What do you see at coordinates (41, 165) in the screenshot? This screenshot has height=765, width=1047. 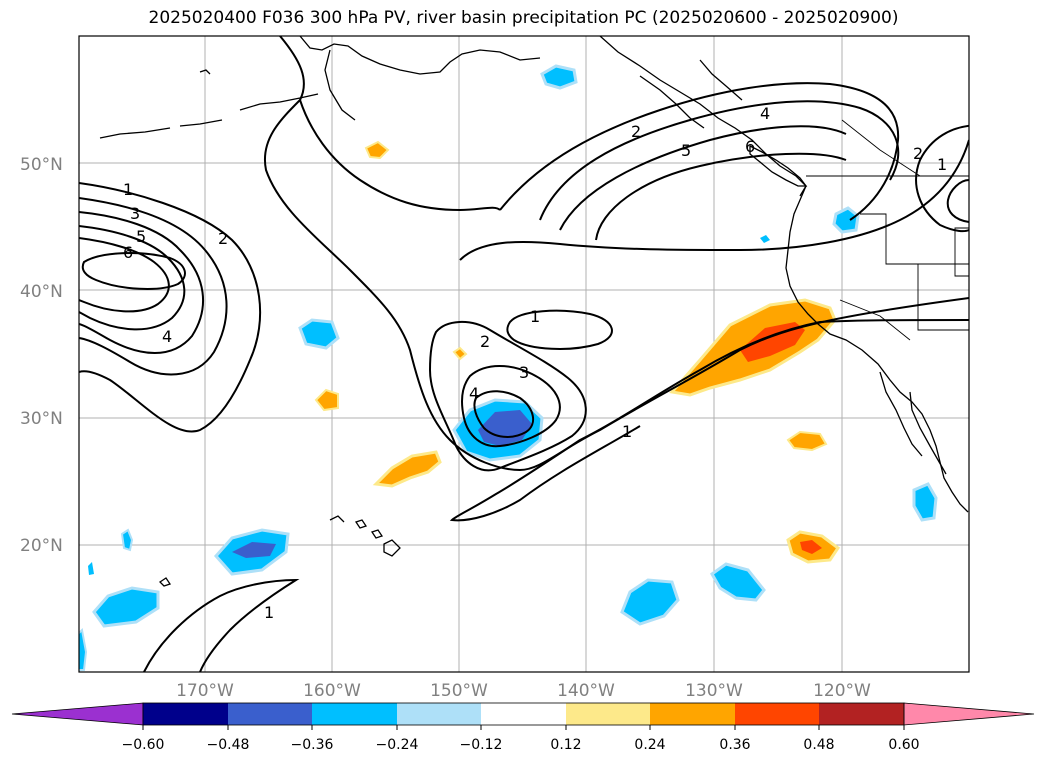 I see `lat-label: 50°N` at bounding box center [41, 165].